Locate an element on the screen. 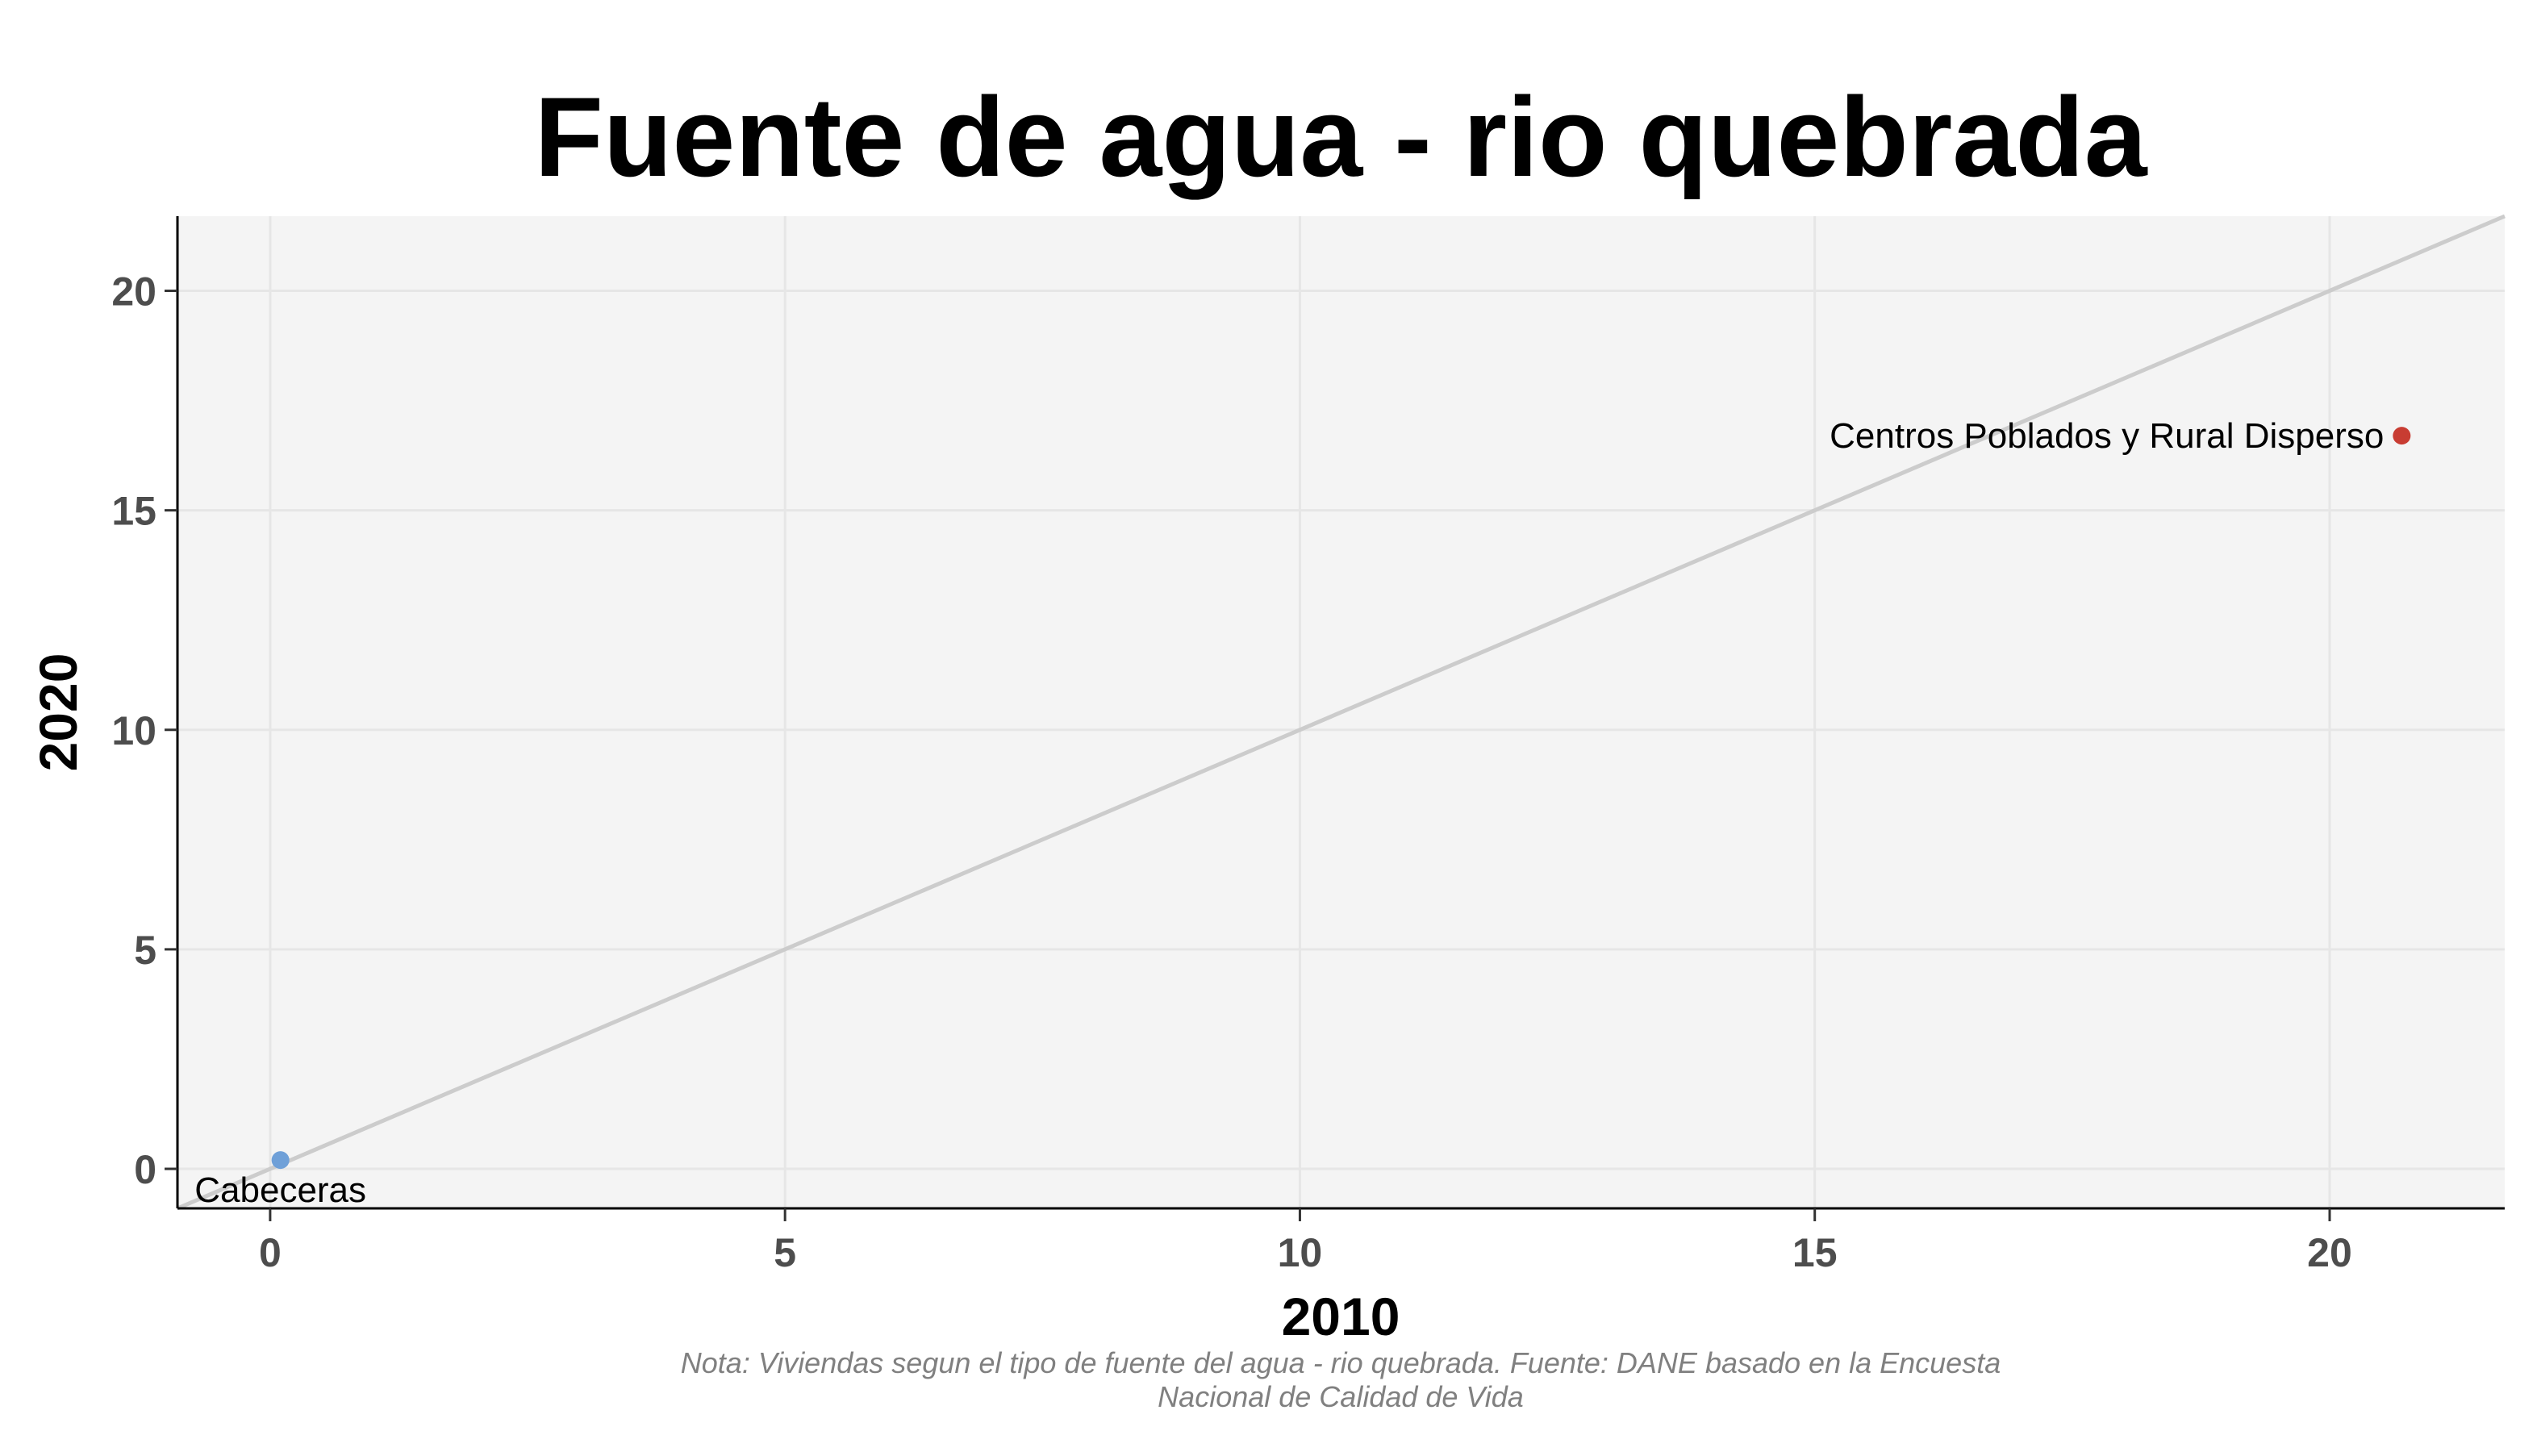 The height and width of the screenshot is (1456, 2541). x-axis-label: 2010 is located at coordinates (1341, 1316).